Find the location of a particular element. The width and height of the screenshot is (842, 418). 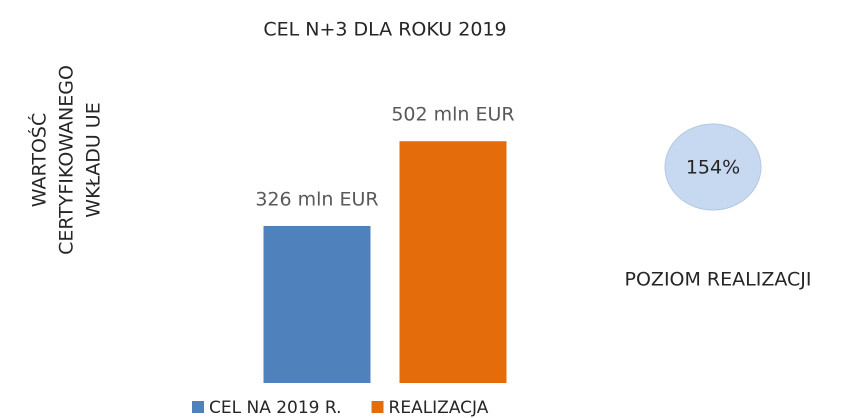

chart-title: CEL N+3 DLA ROKU 2019 is located at coordinates (384, 30).